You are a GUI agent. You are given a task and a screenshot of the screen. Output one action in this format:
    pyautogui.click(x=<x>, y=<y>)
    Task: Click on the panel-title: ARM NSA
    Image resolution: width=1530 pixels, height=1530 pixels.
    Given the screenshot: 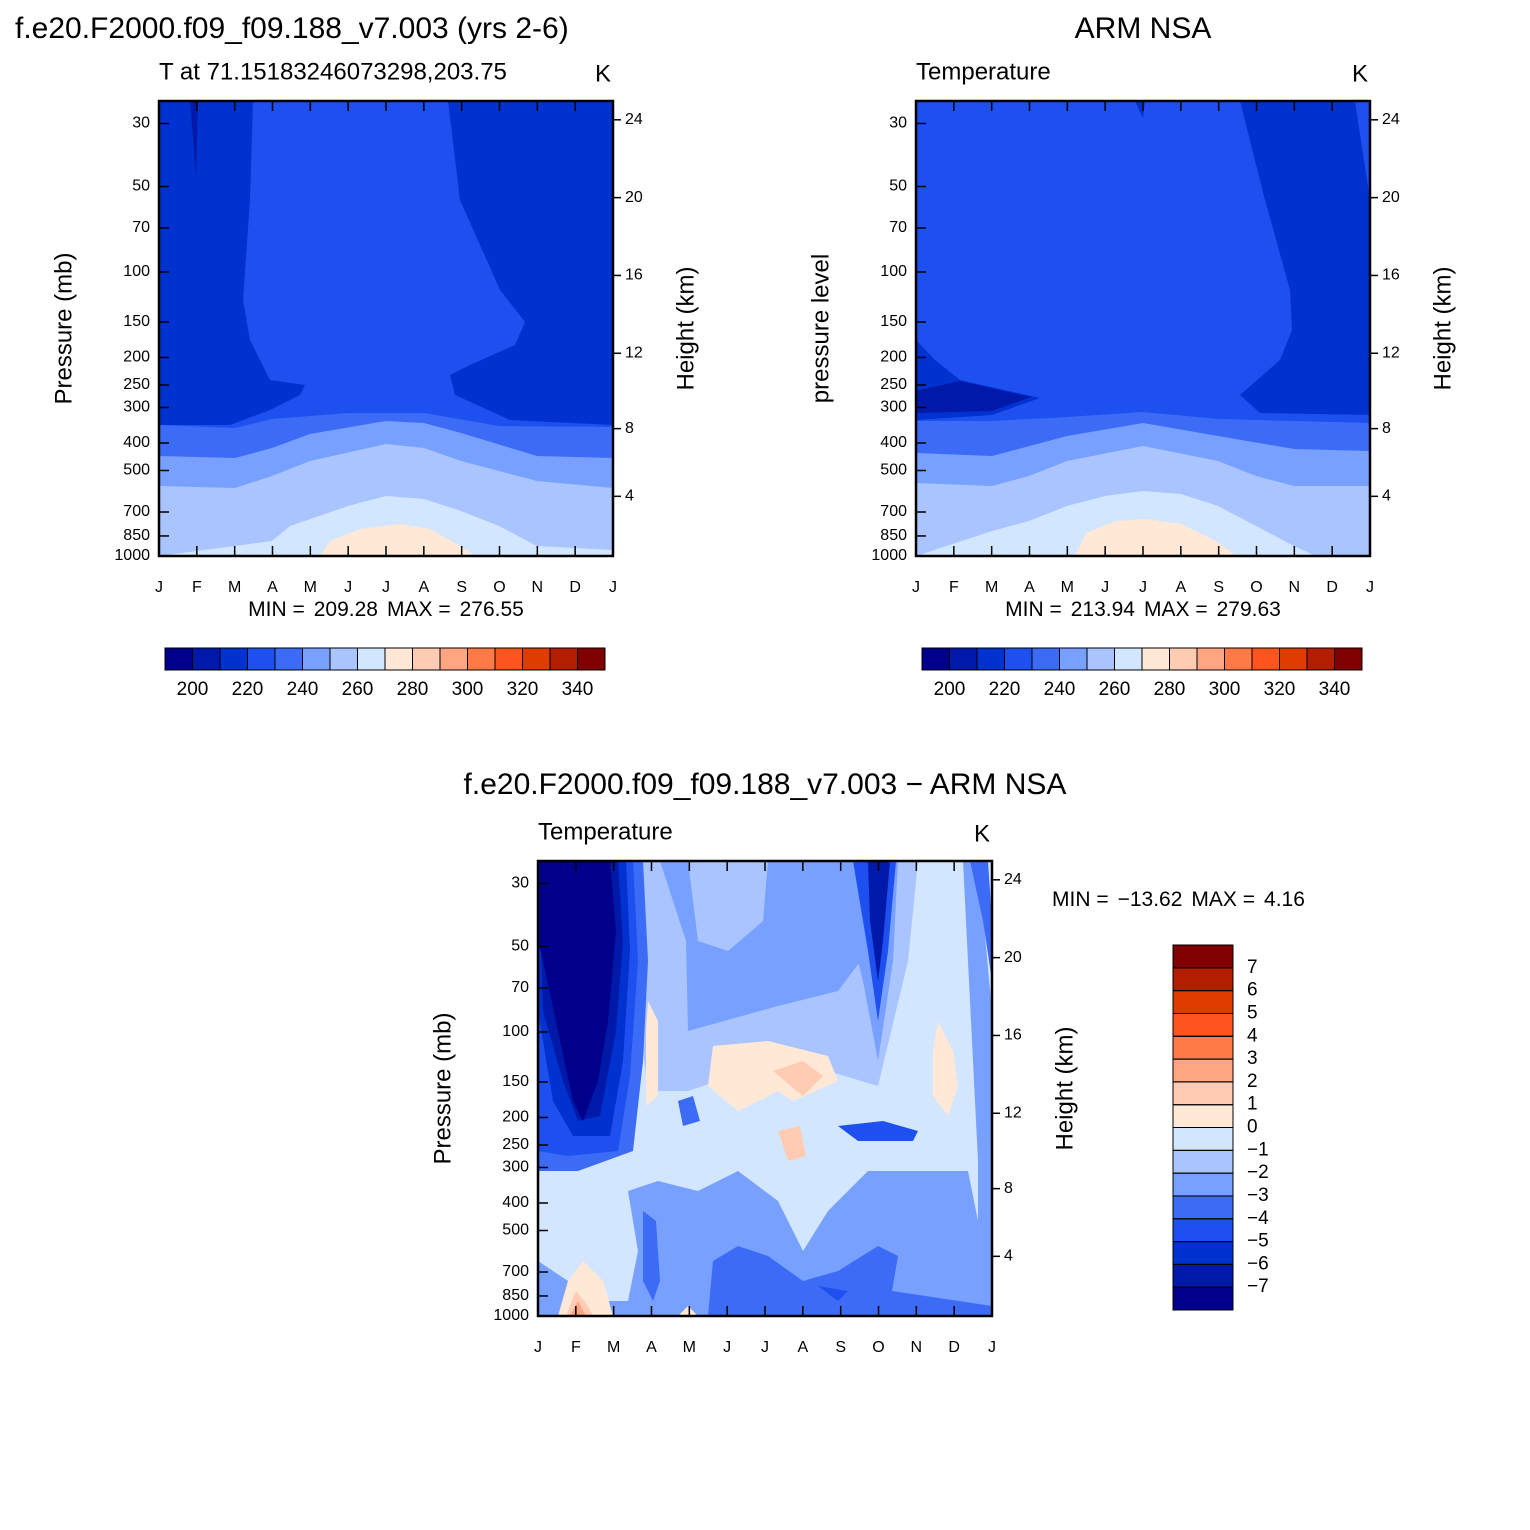 What is the action you would take?
    pyautogui.click(x=1143, y=28)
    